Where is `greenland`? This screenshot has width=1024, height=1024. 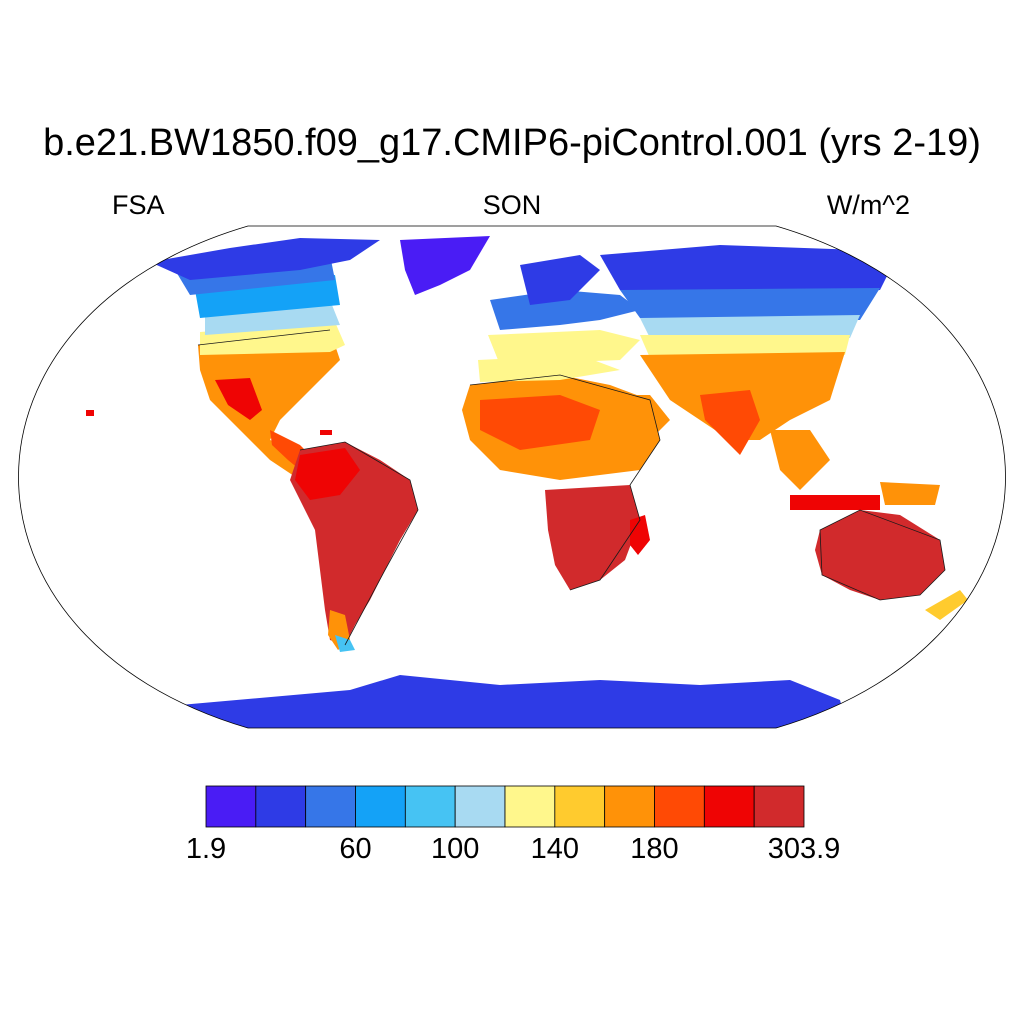 greenland is located at coordinates (445, 265).